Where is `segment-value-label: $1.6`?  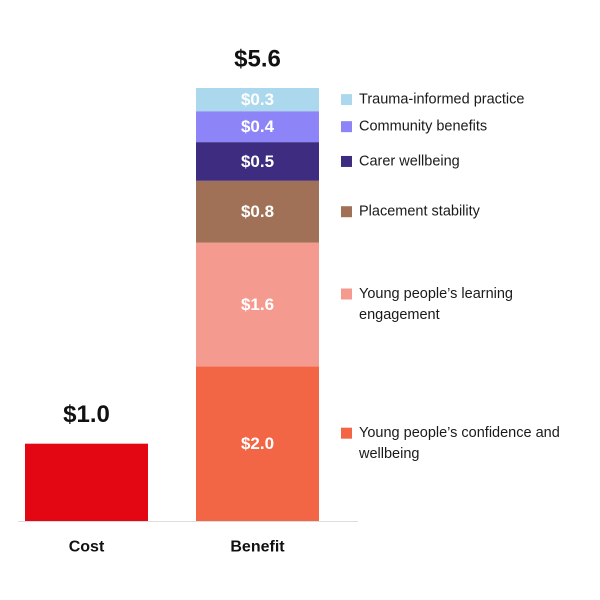 segment-value-label: $1.6 is located at coordinates (257, 304).